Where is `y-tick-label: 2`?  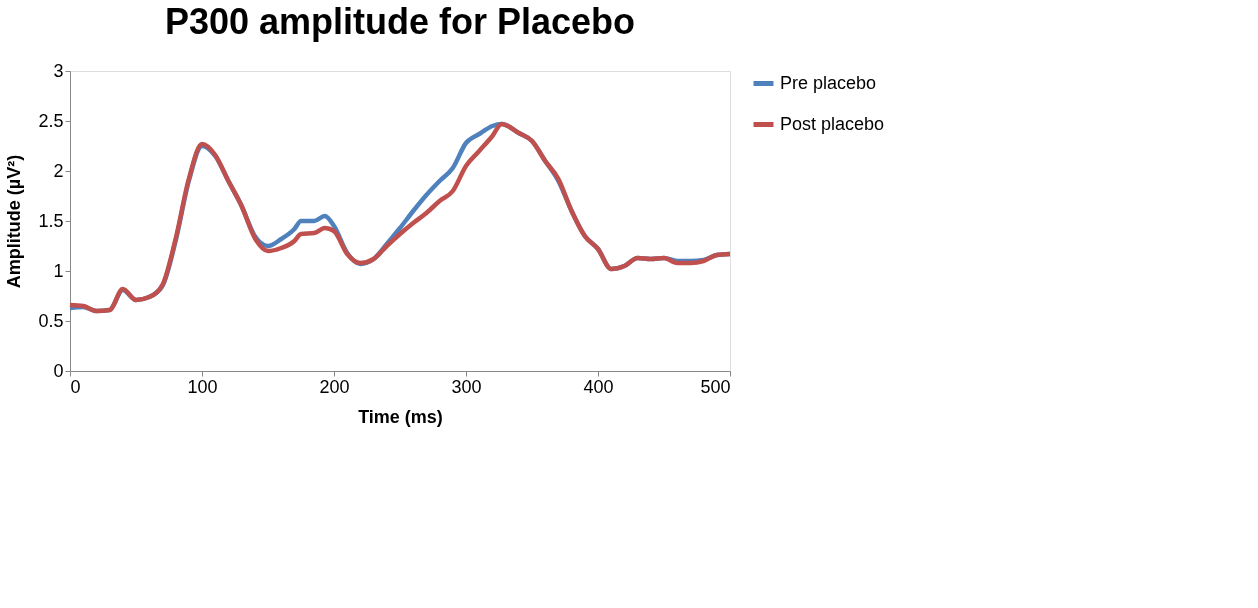
y-tick-label: 2 is located at coordinates (58, 170).